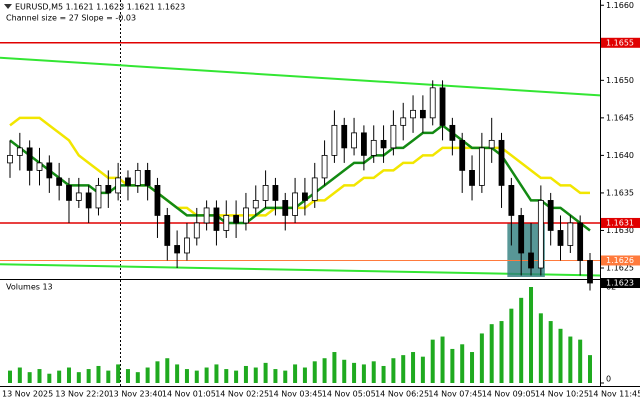  Describe the element at coordinates (620, 267) in the screenshot. I see `y-tick-label: 1.1625` at that location.